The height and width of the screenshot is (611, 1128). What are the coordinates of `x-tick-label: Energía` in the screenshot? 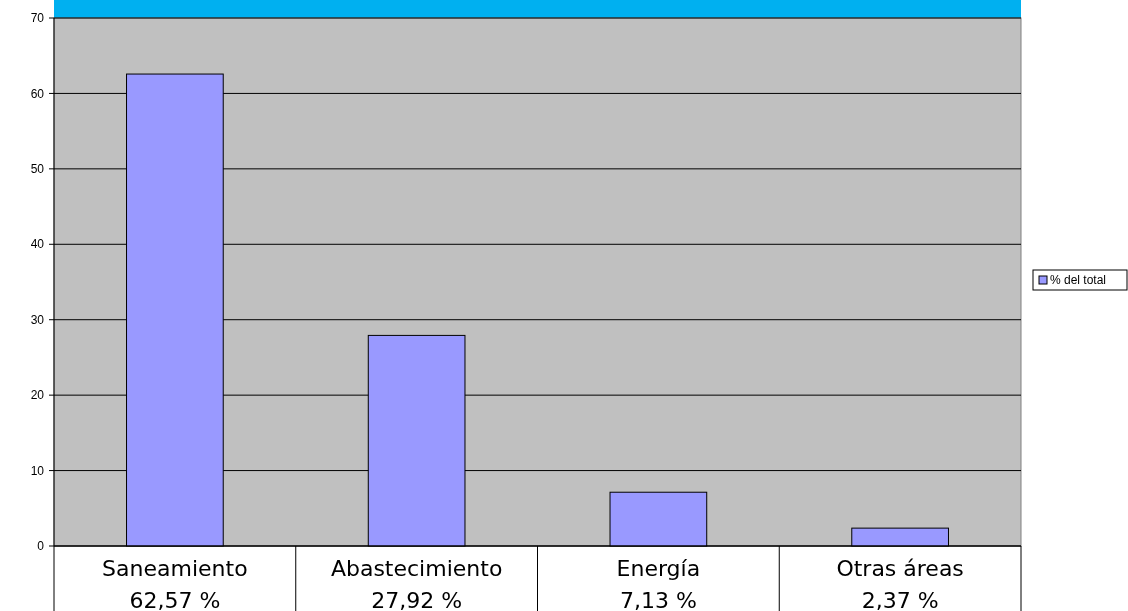 It's located at (658, 568).